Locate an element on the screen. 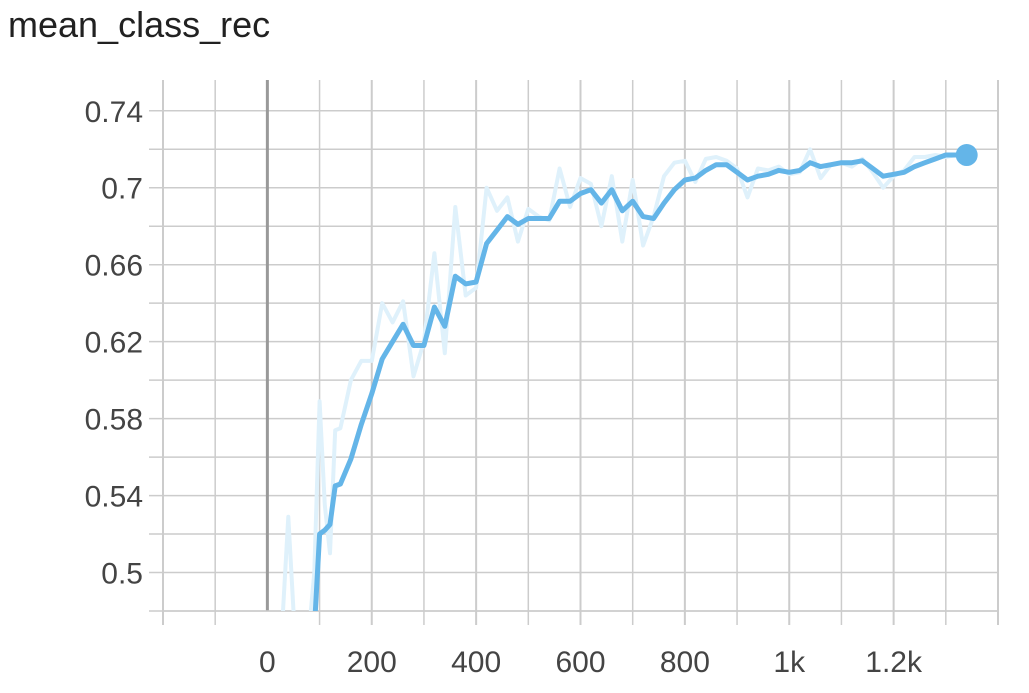  series-endpoint-marker is located at coordinates (966, 155).